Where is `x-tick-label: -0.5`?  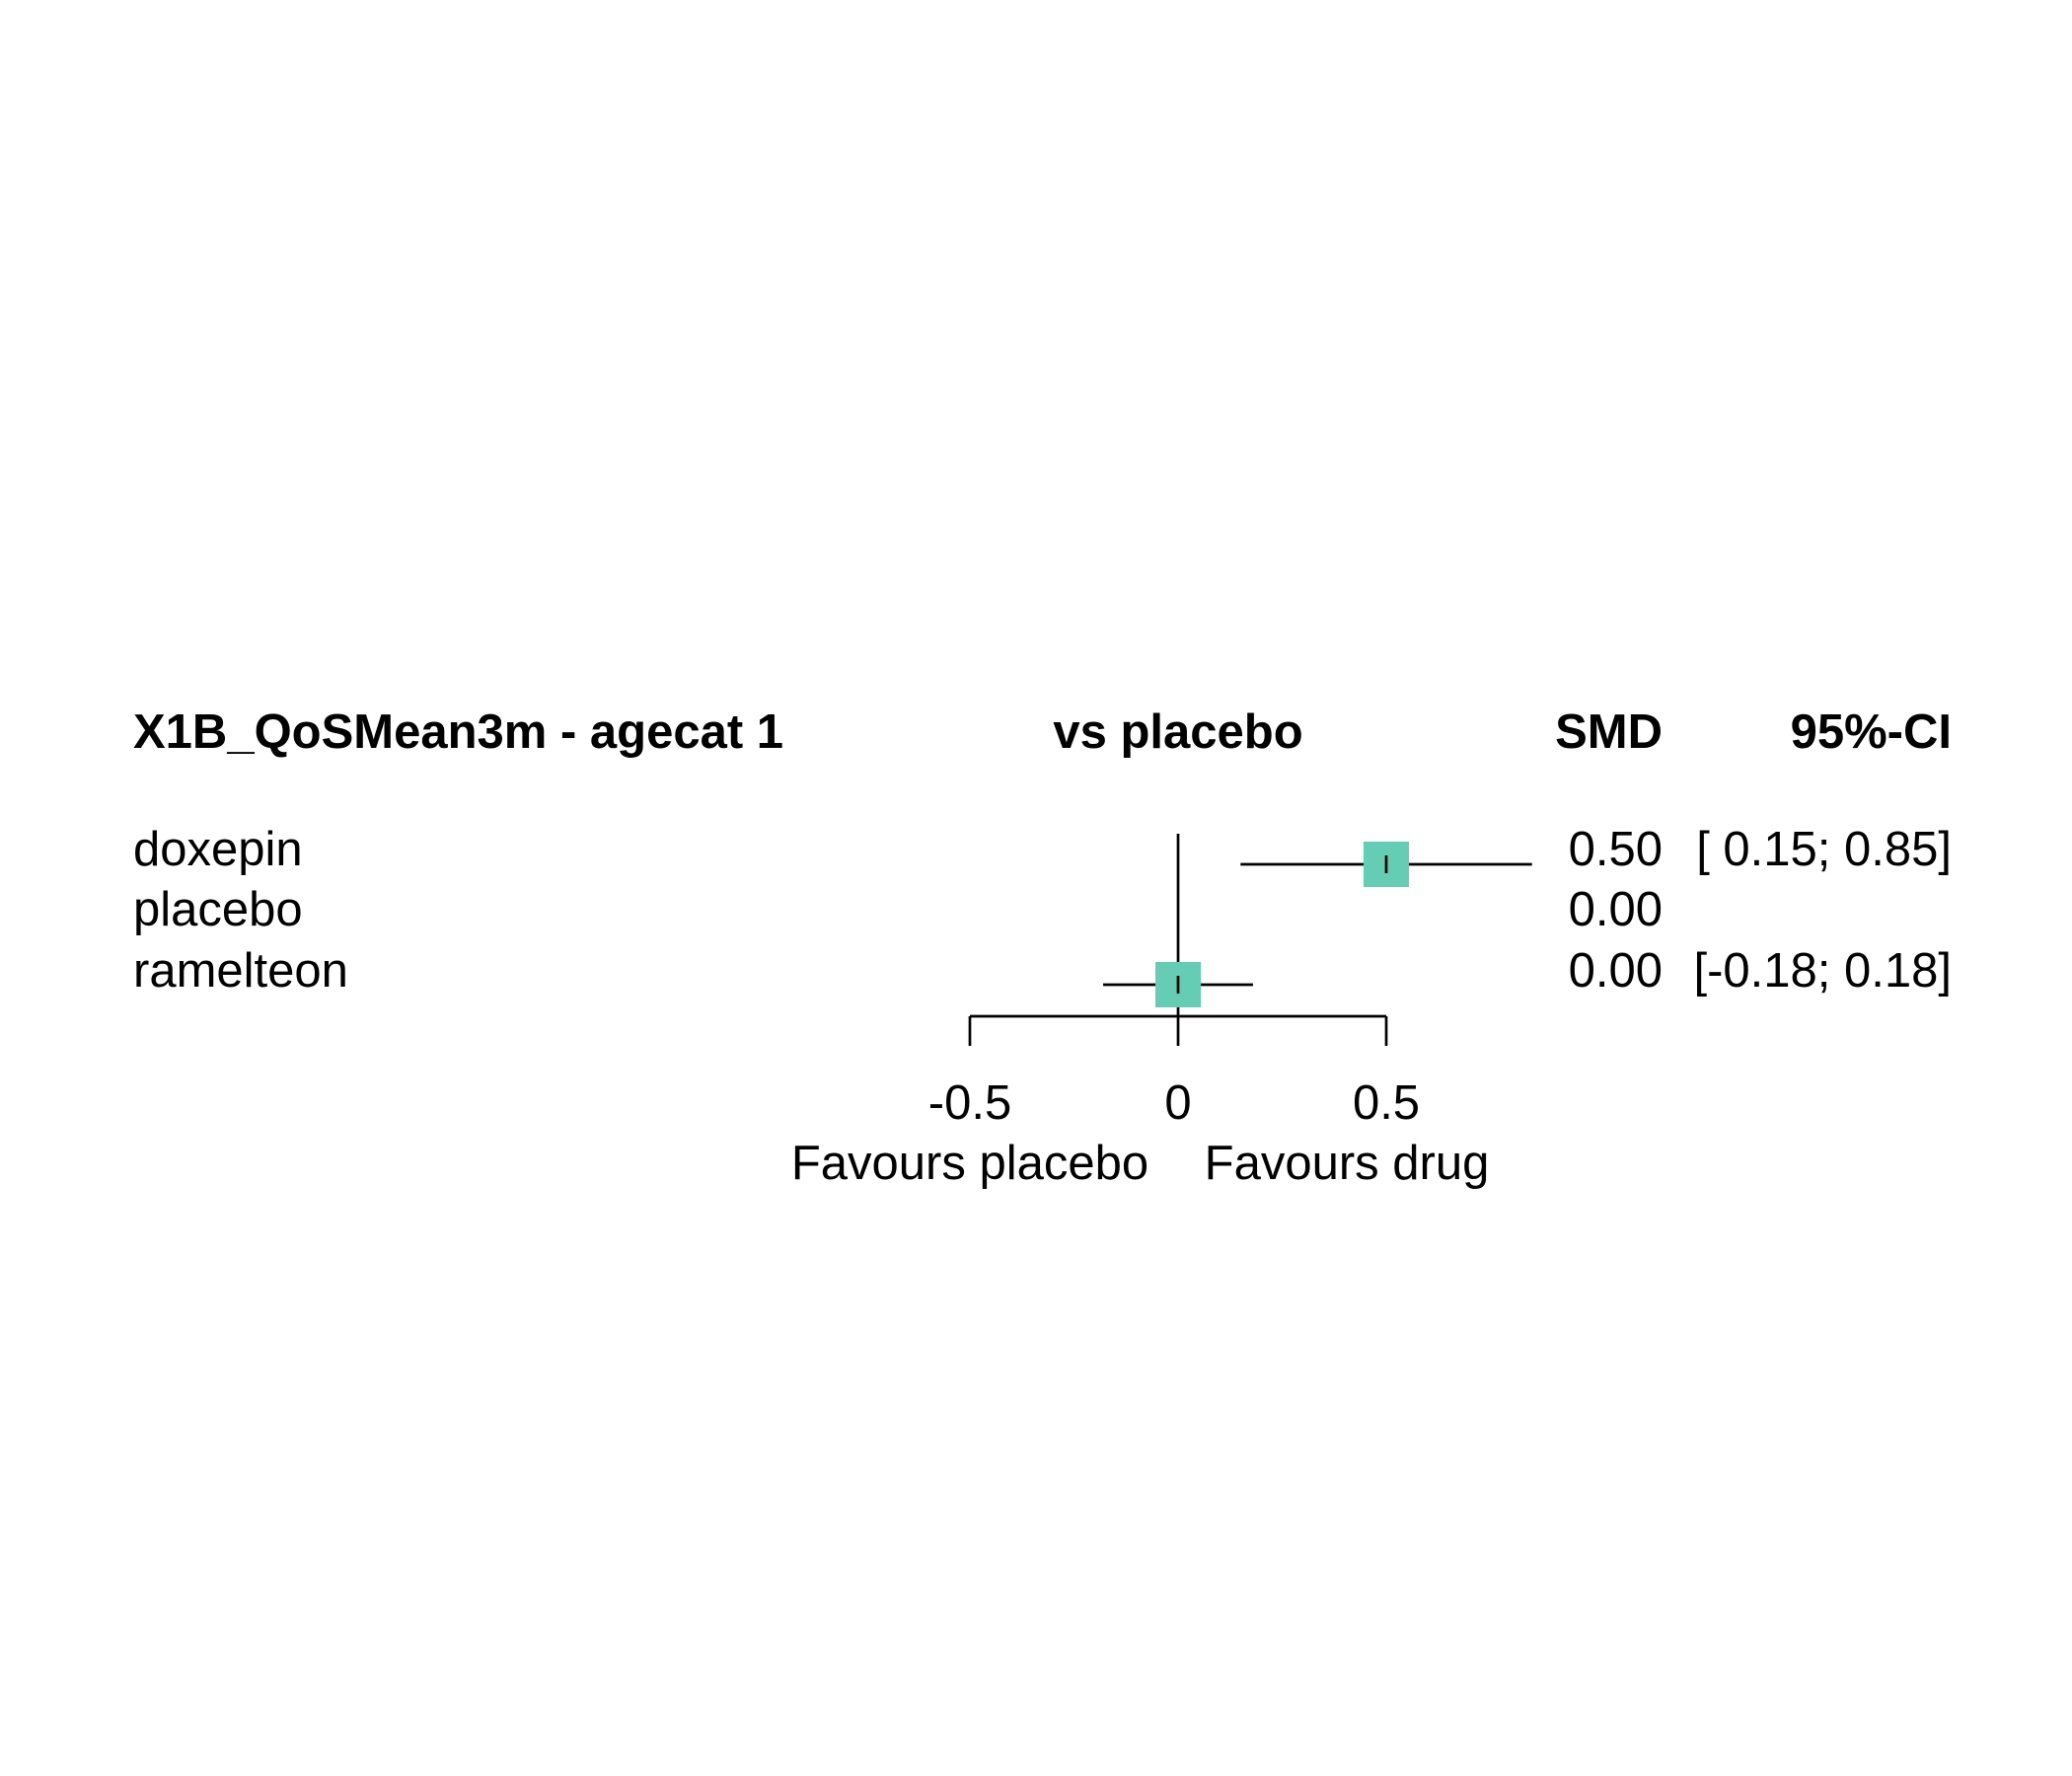 x-tick-label: -0.5 is located at coordinates (970, 1103).